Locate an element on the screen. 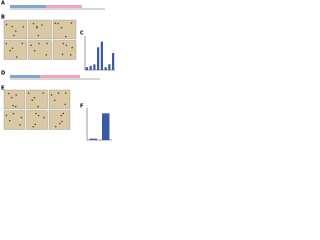  micrographs-e is located at coordinates (37, 109).